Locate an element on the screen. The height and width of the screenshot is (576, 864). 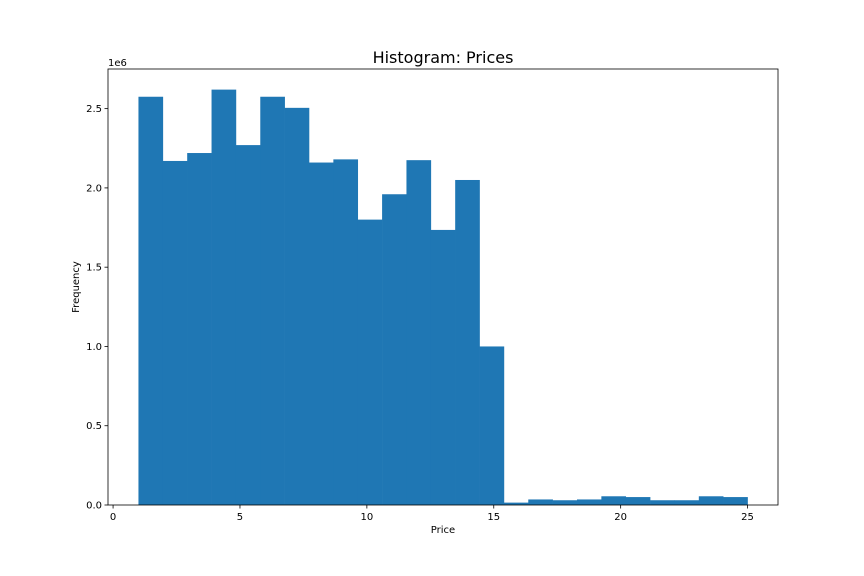
x-tick-label: 5 is located at coordinates (240, 517).